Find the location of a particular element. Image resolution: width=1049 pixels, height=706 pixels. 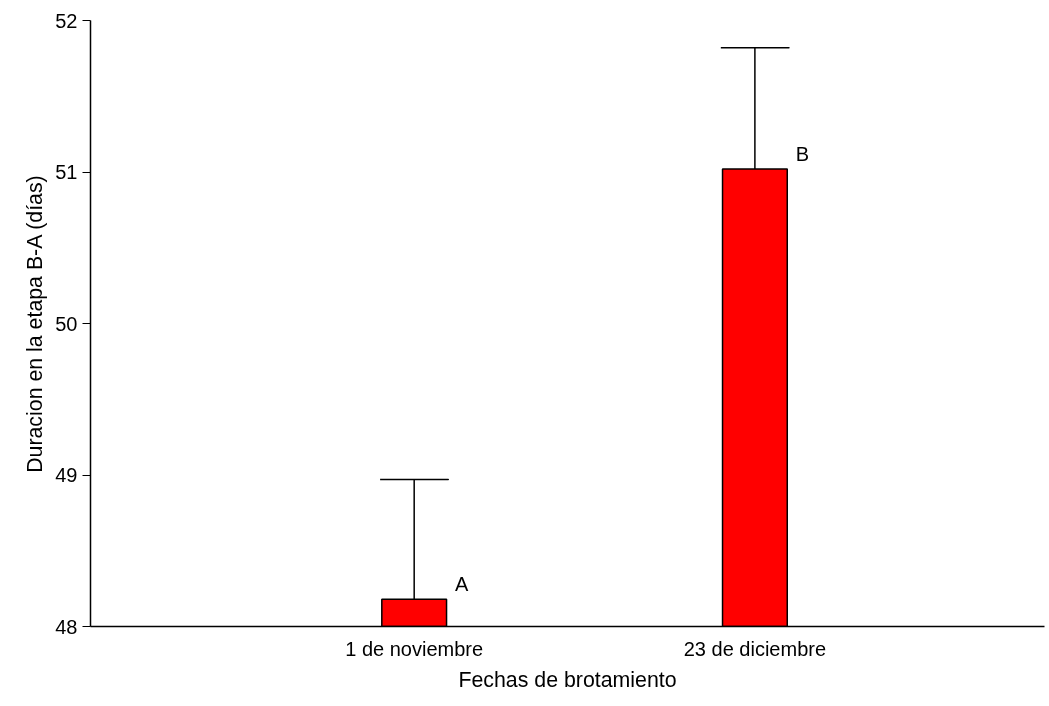

x-tick-label: 1 de noviembre is located at coordinates (414, 648).